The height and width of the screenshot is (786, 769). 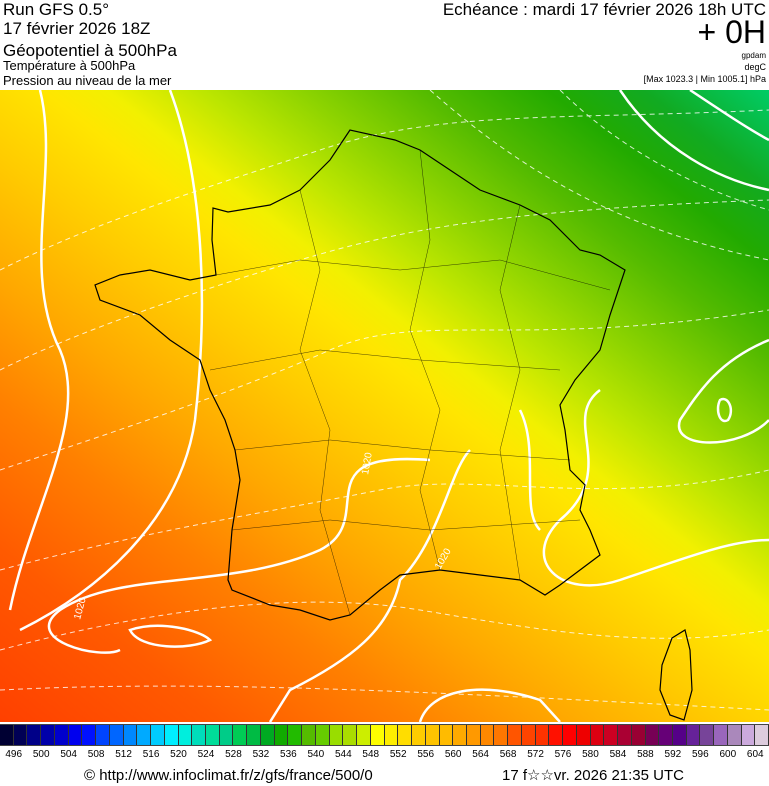 What do you see at coordinates (645, 754) in the screenshot?
I see `color-scale-tick-label: 588` at bounding box center [645, 754].